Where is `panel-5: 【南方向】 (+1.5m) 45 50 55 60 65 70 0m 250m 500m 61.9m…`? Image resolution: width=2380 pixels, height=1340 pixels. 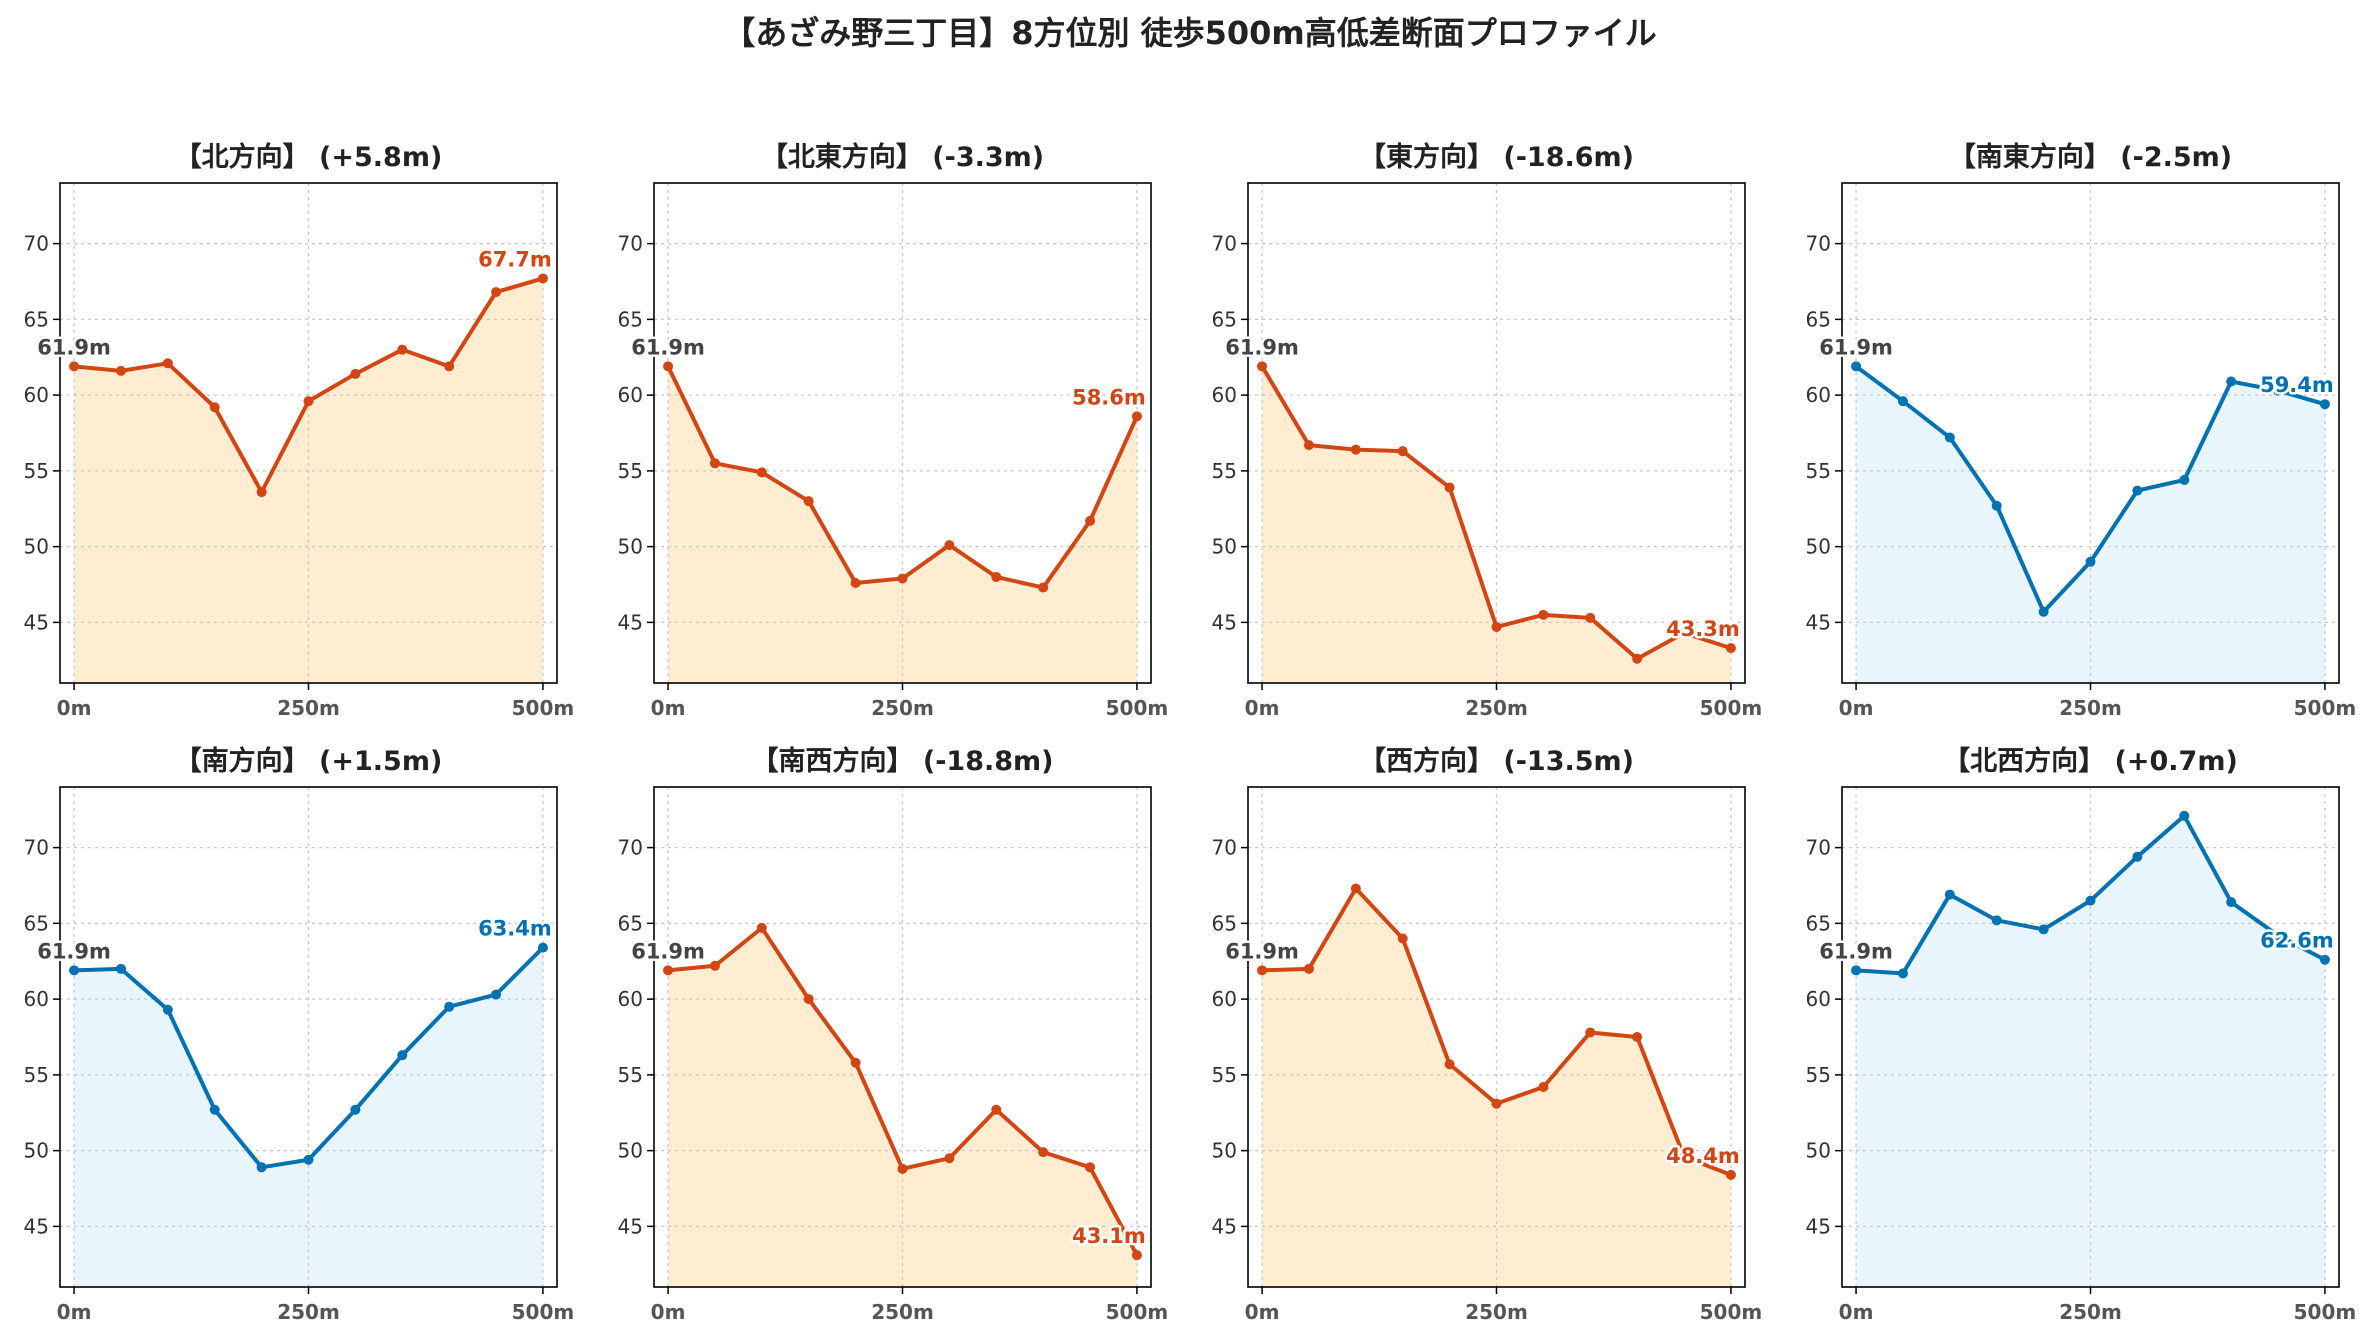
panel-5: 【南方向】 (+1.5m) 45 50 55 60 65 70 0m 250m 500m 61.9m… is located at coordinates (299, 1034).